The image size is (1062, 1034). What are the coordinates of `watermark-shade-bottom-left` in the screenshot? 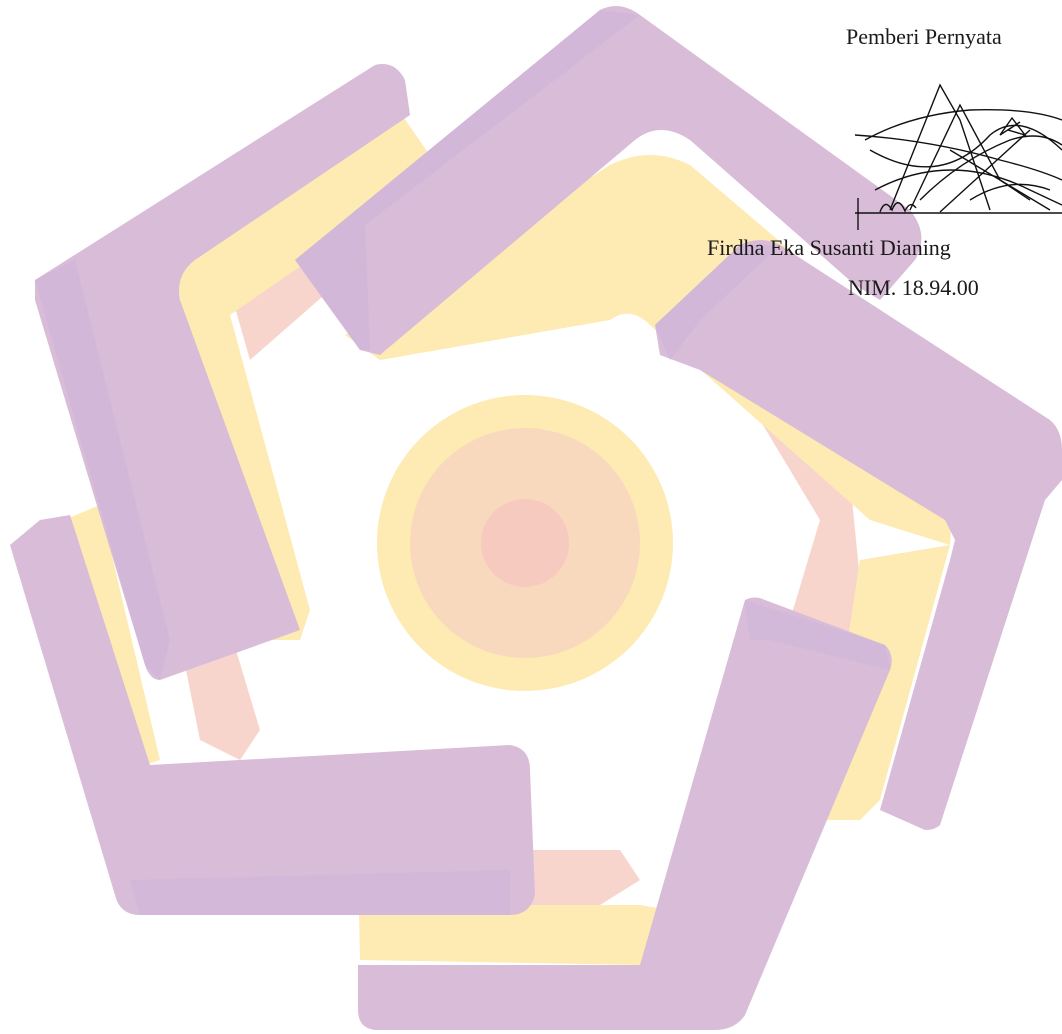 It's located at (320, 892).